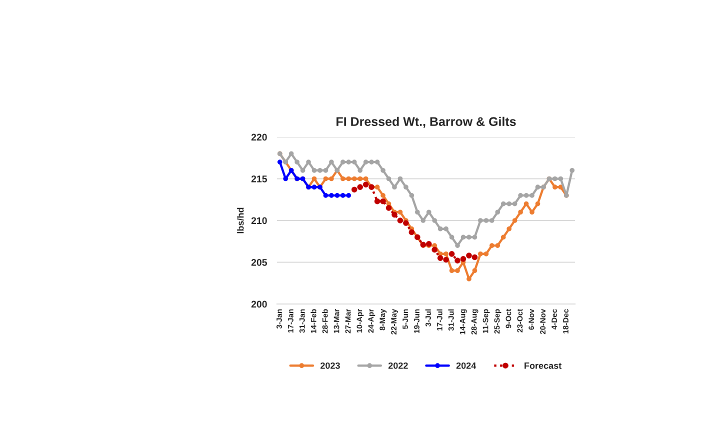 Image resolution: width=701 pixels, height=445 pixels. I want to click on y-tick-label: 205, so click(259, 262).